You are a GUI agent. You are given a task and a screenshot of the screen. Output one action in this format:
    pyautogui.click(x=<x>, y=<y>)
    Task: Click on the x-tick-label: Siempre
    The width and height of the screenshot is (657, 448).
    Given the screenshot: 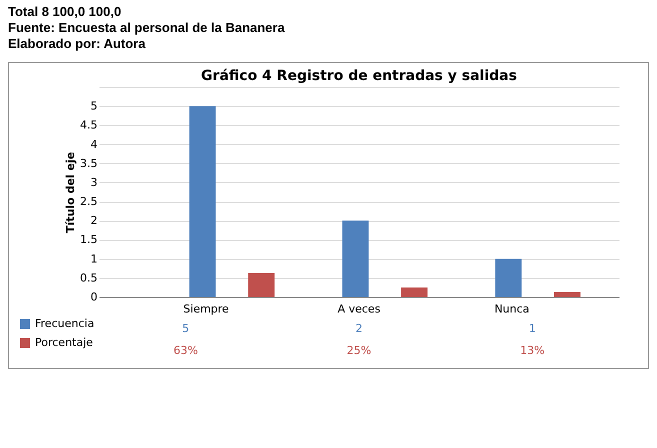 What is the action you would take?
    pyautogui.click(x=206, y=309)
    